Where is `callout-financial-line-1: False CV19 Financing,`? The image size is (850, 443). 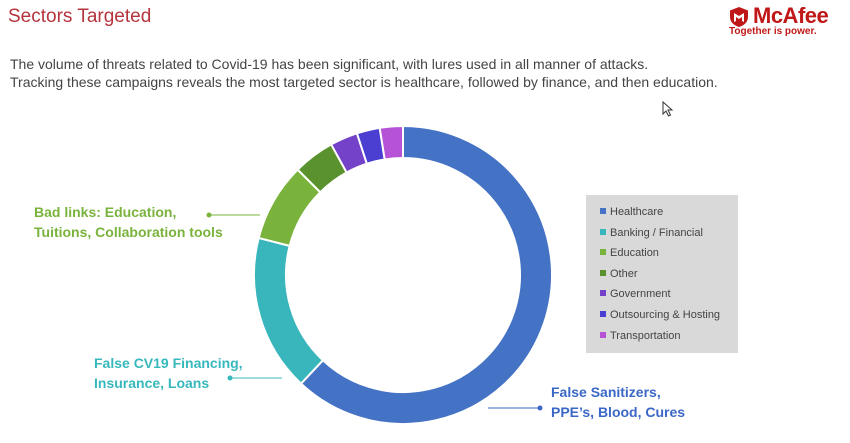 callout-financial-line-1: False CV19 Financing, is located at coordinates (168, 363).